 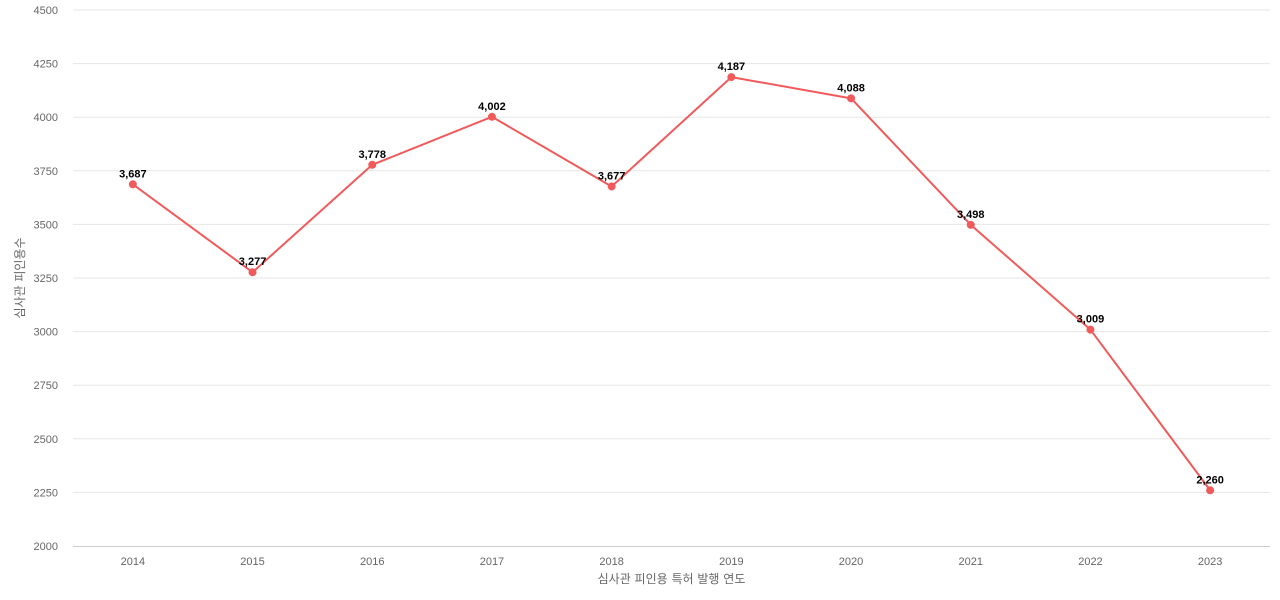 I want to click on y-tick-label: 3250, so click(x=46, y=279).